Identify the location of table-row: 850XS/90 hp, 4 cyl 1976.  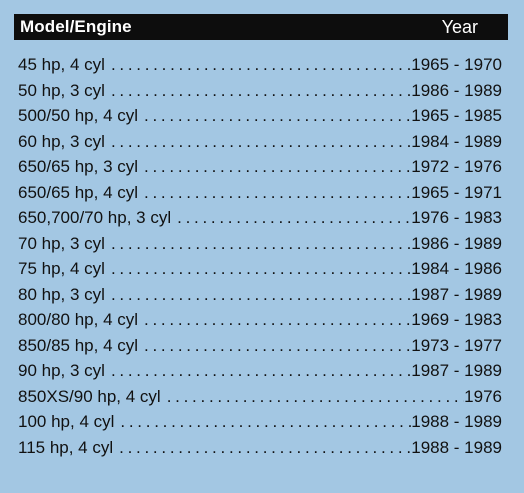
(260, 400).